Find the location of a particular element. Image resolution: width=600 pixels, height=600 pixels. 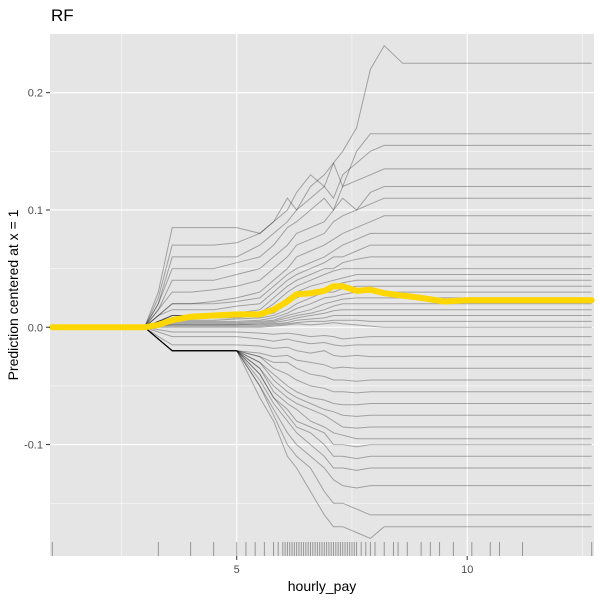

y-tick-label: -0.1 is located at coordinates (33, 446).